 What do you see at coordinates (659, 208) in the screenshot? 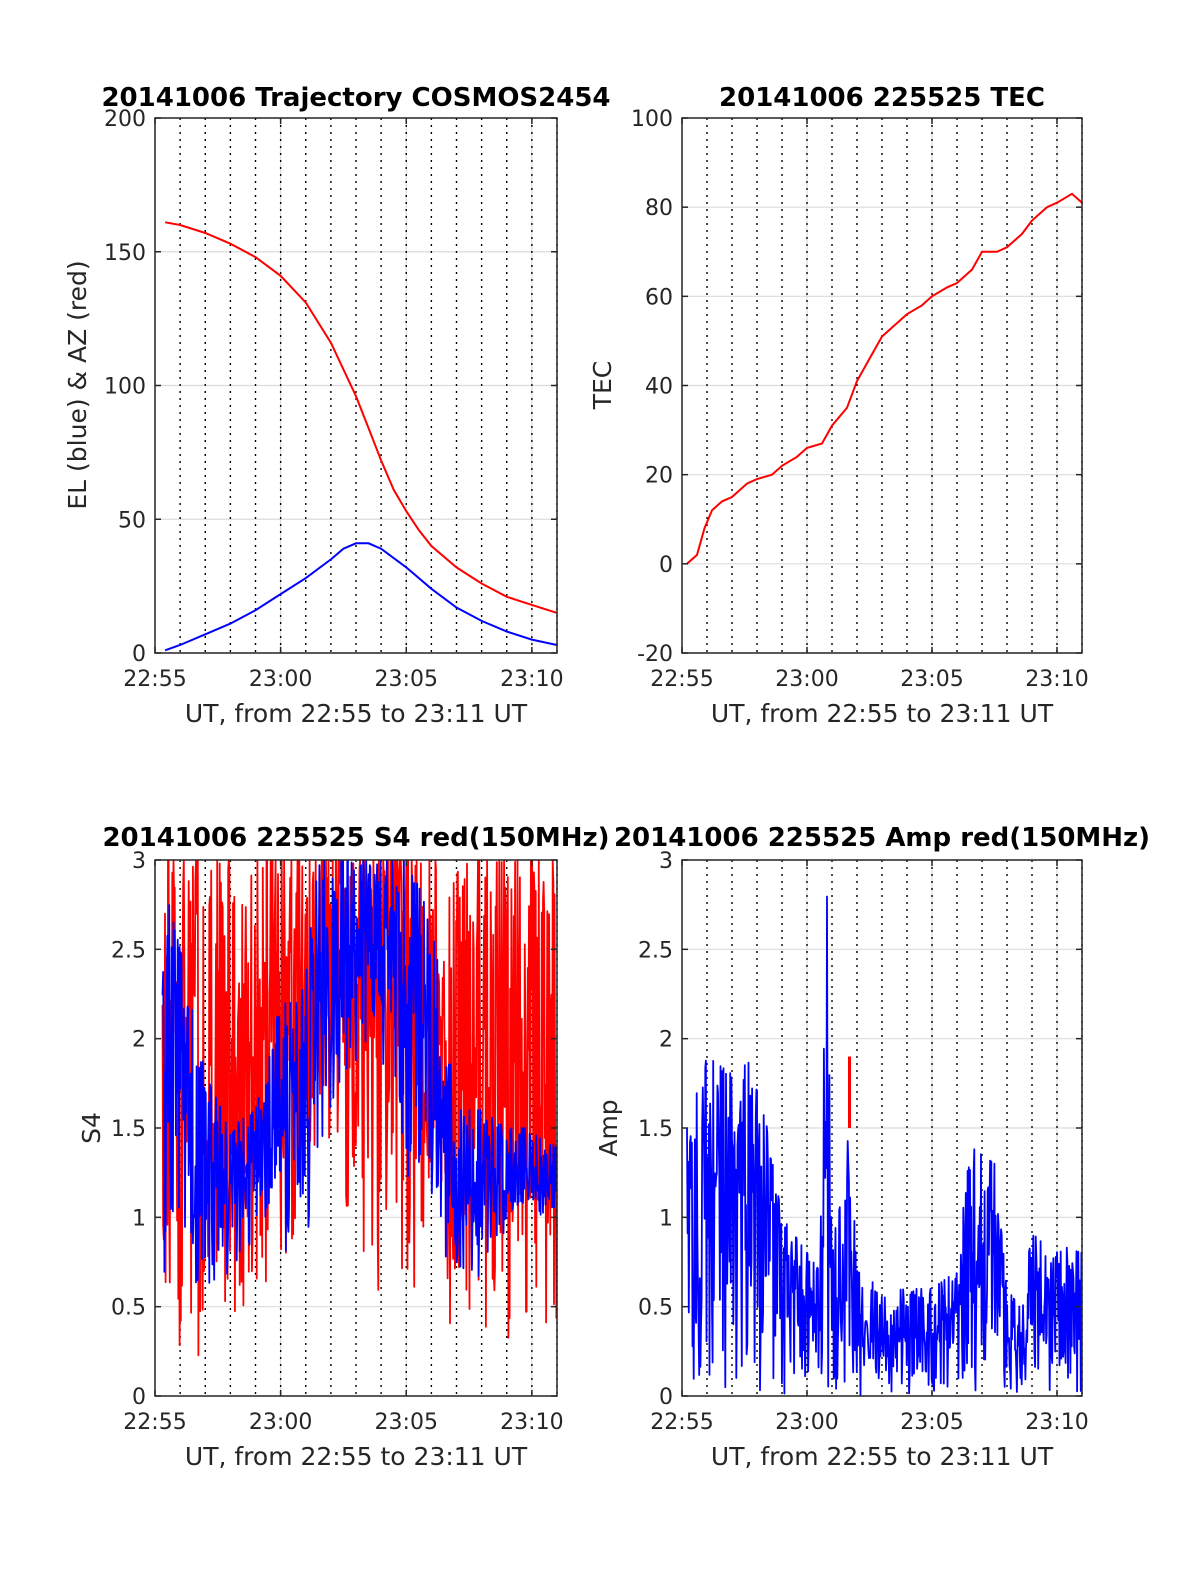
I see `y-tick-label: 80` at bounding box center [659, 208].